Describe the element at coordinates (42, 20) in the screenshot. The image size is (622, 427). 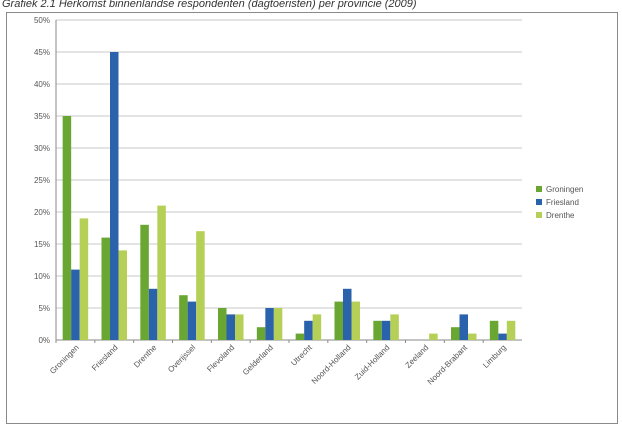
I see `y-tick-label: 50%` at that location.